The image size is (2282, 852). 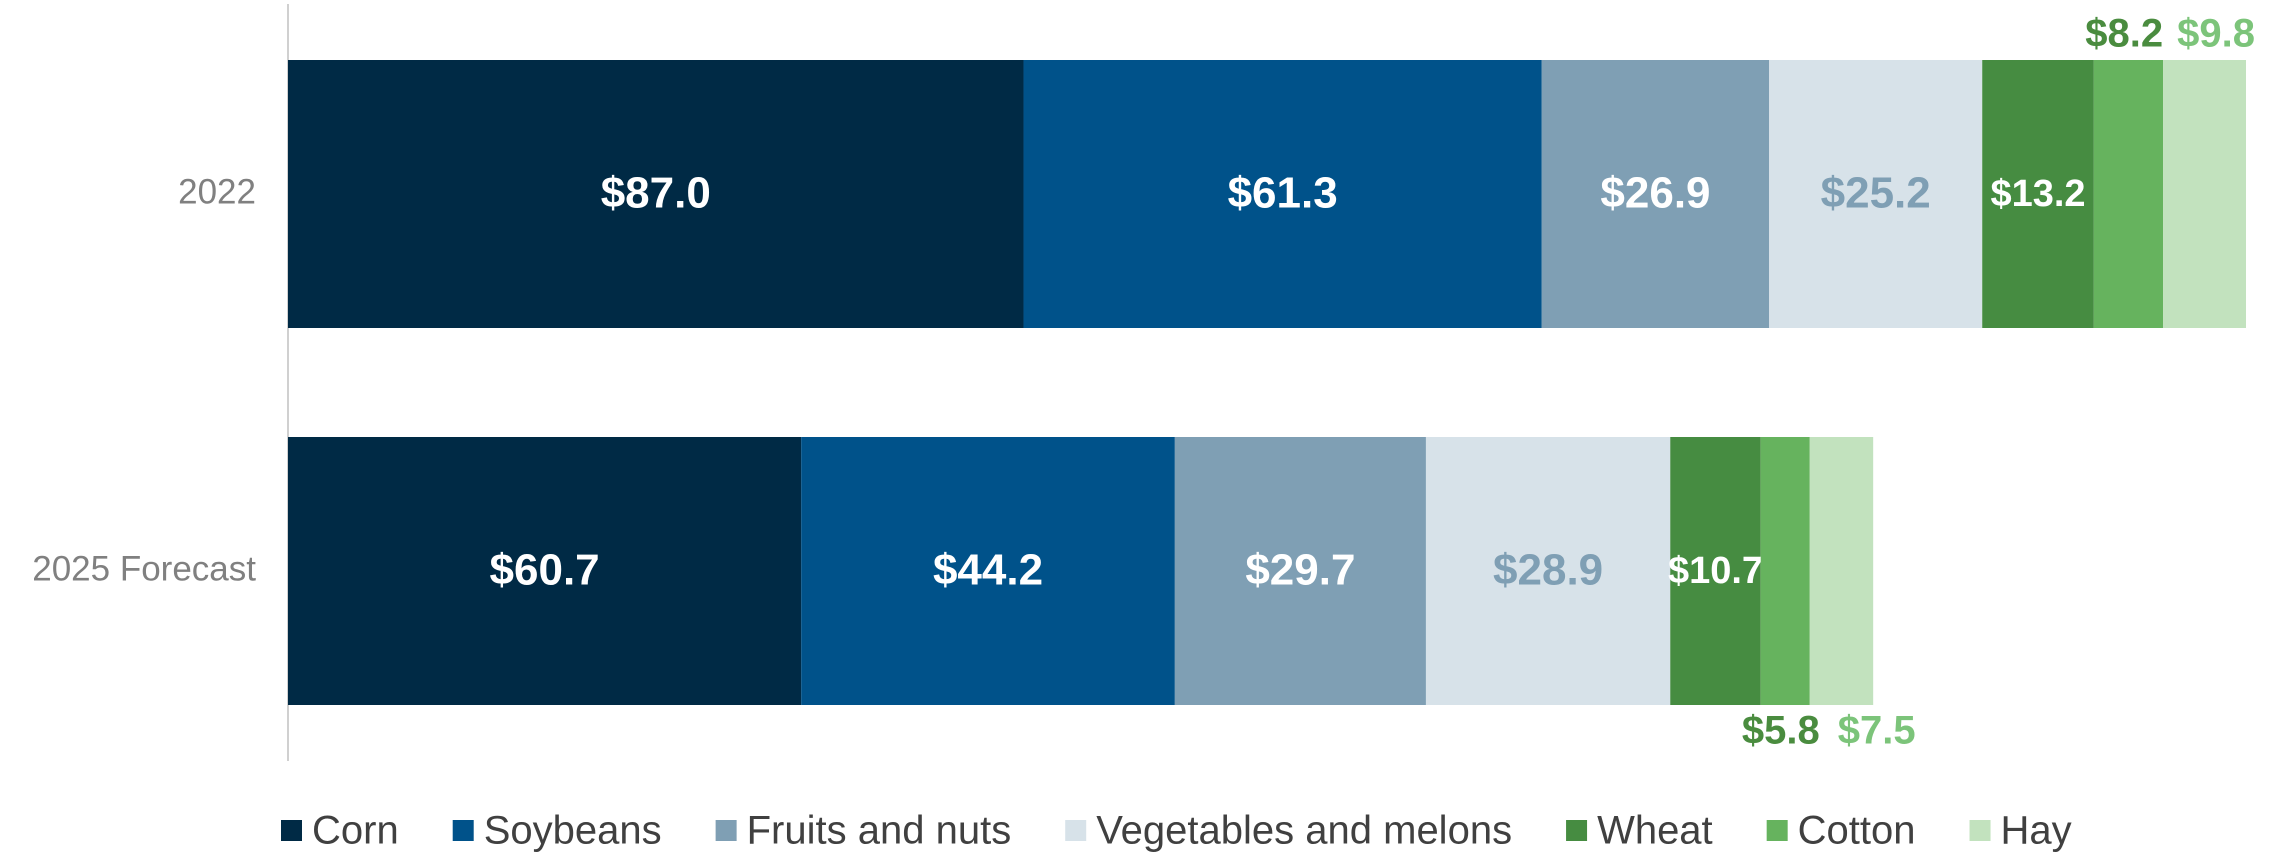 What do you see at coordinates (144, 568) in the screenshot?
I see `y-tick-label: 2025 Forecast` at bounding box center [144, 568].